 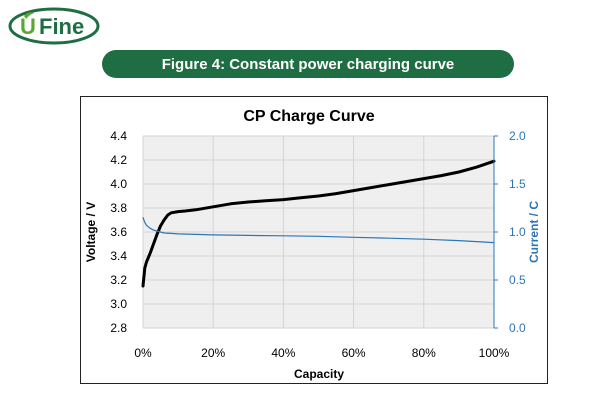 I want to click on logo-fine: Fine, so click(x=61, y=26).